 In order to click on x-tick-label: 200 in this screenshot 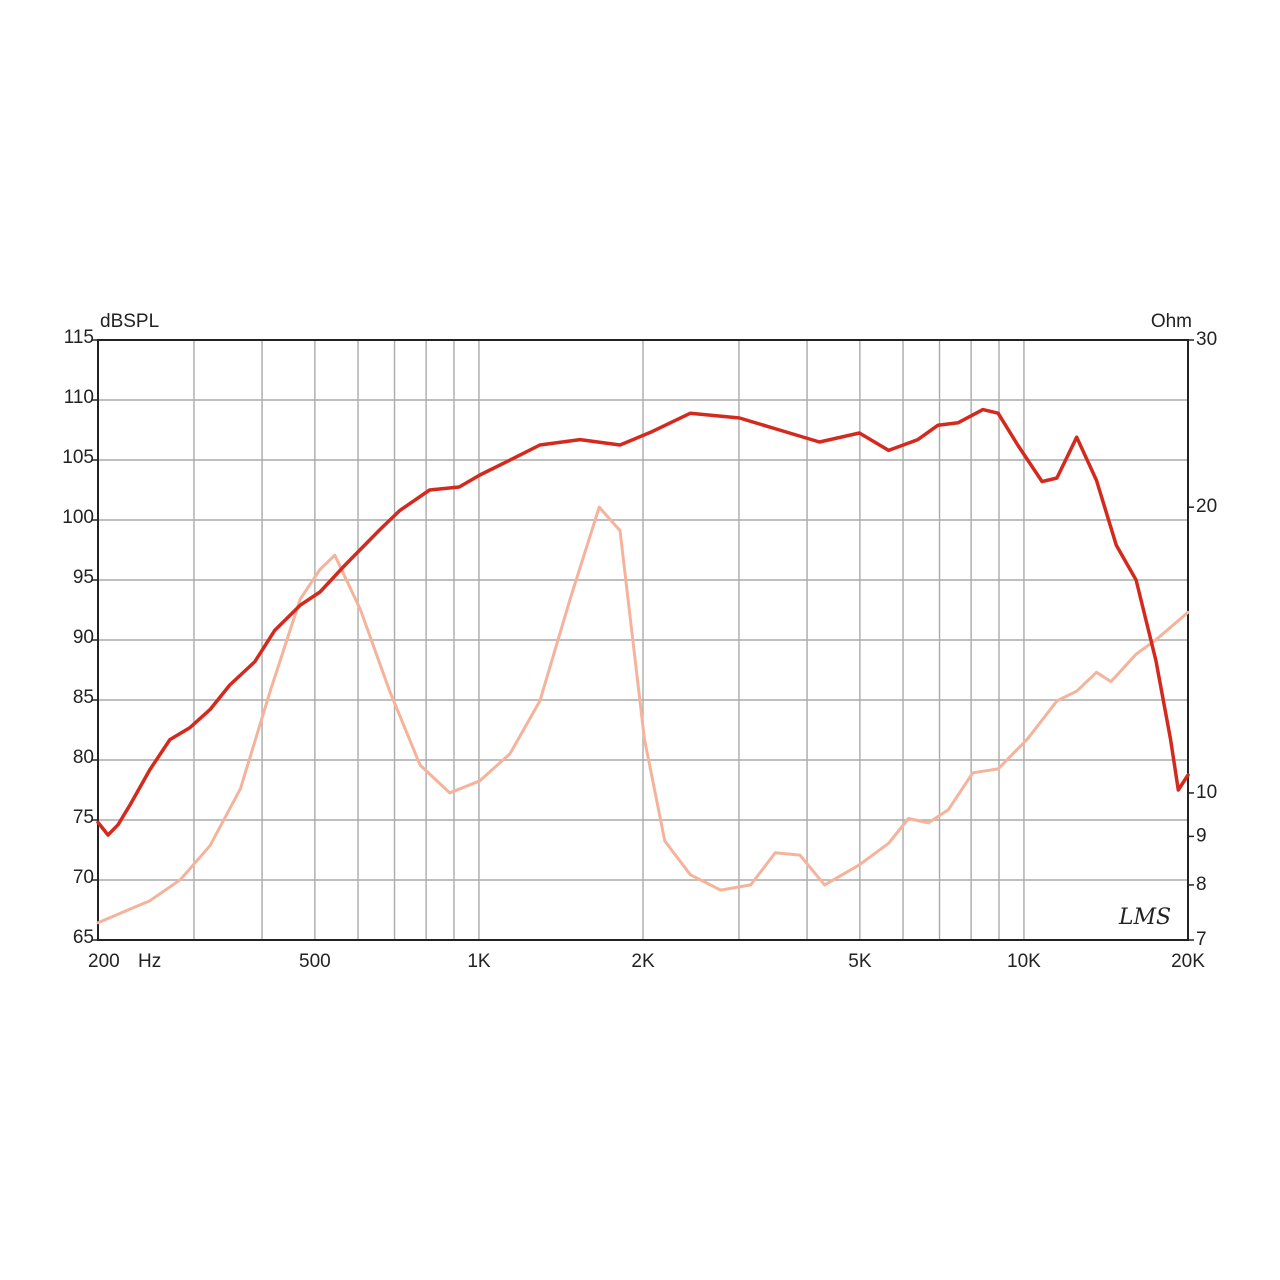, I will do `click(104, 961)`.